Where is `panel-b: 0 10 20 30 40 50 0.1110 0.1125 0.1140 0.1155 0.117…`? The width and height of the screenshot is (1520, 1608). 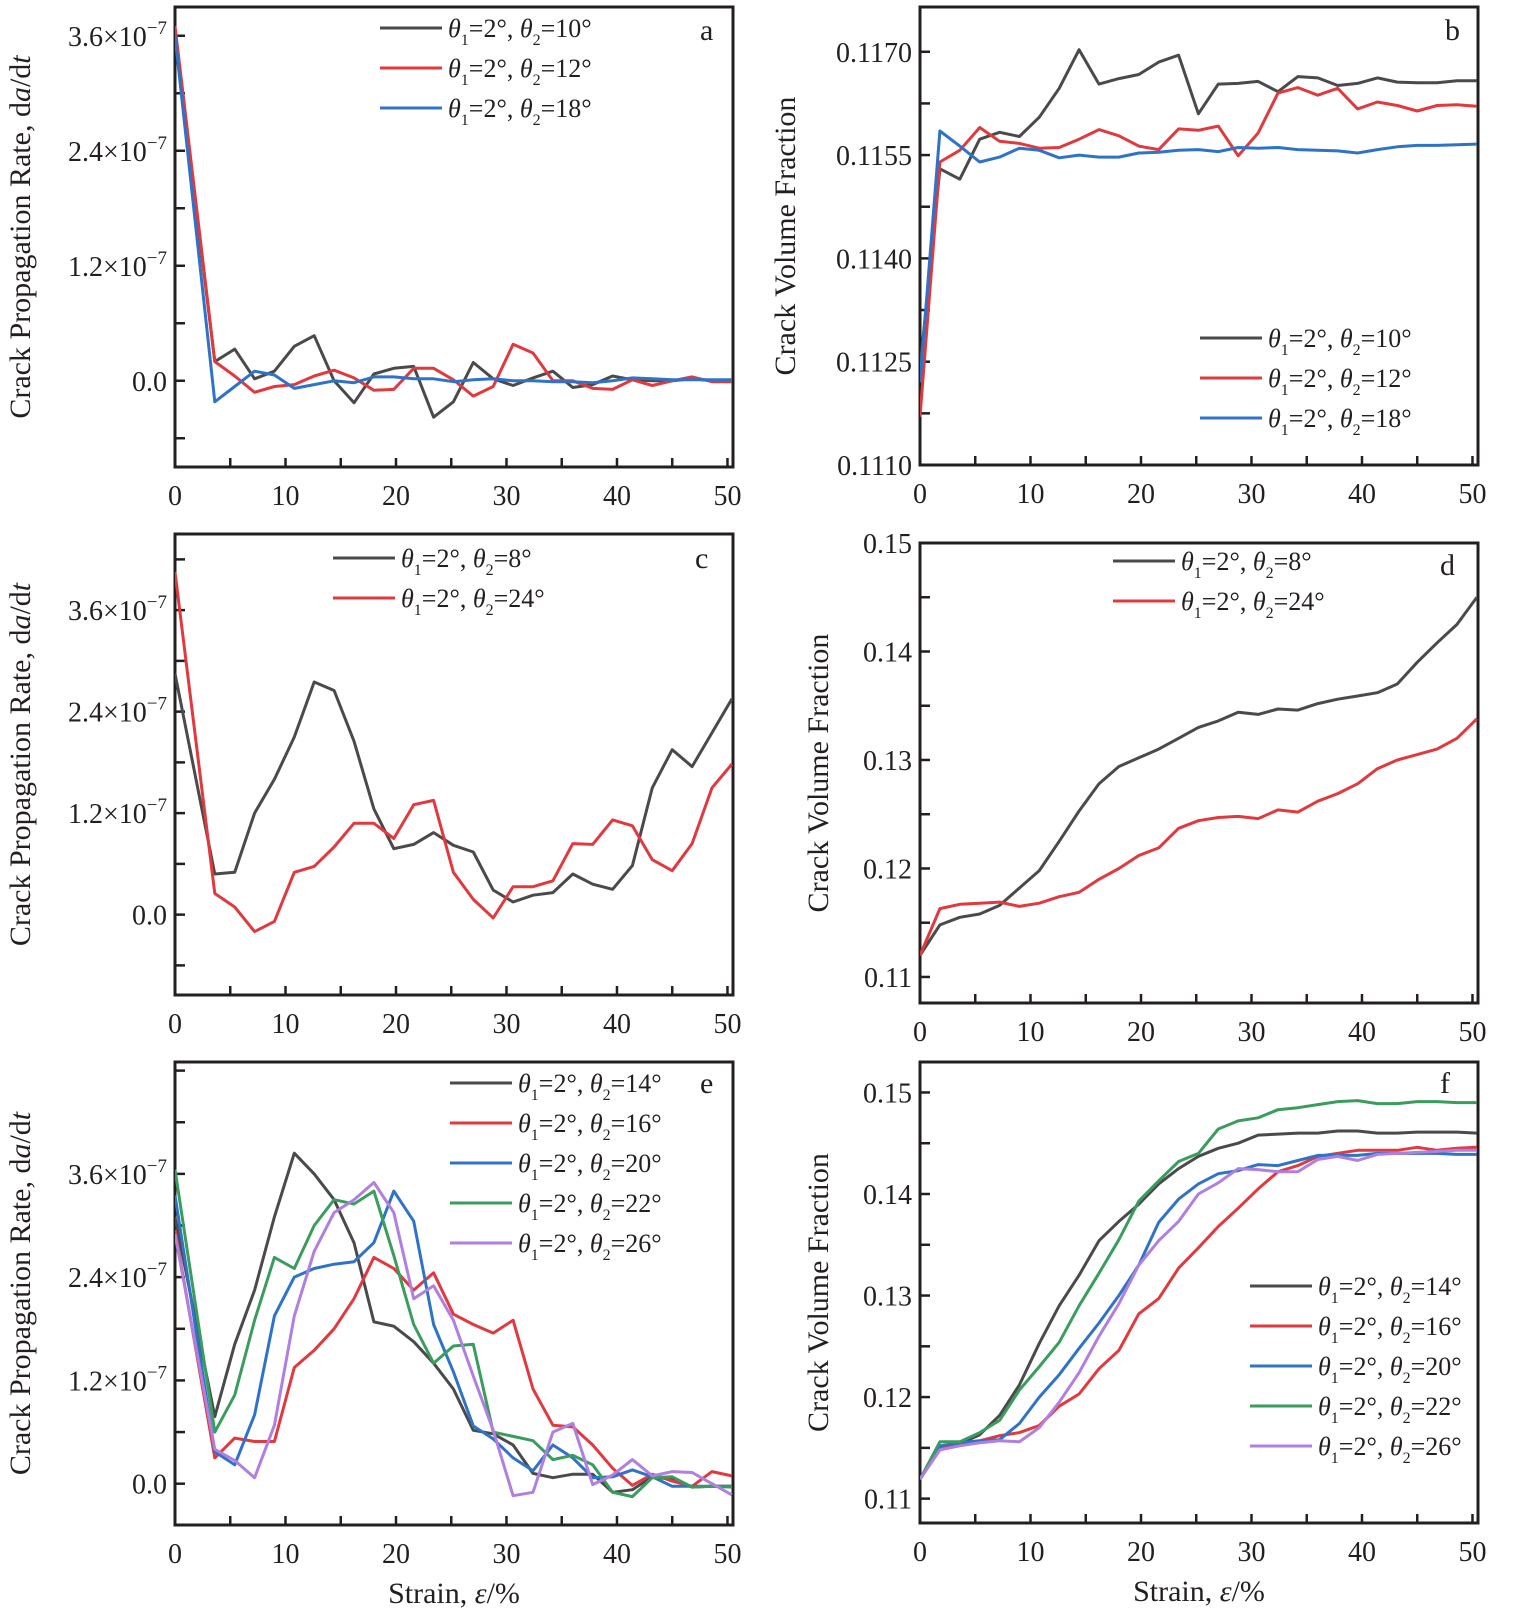 panel-b: 0 10 20 30 40 50 0.1110 0.1125 0.1140 0.1155 0.117… is located at coordinates (1127, 257).